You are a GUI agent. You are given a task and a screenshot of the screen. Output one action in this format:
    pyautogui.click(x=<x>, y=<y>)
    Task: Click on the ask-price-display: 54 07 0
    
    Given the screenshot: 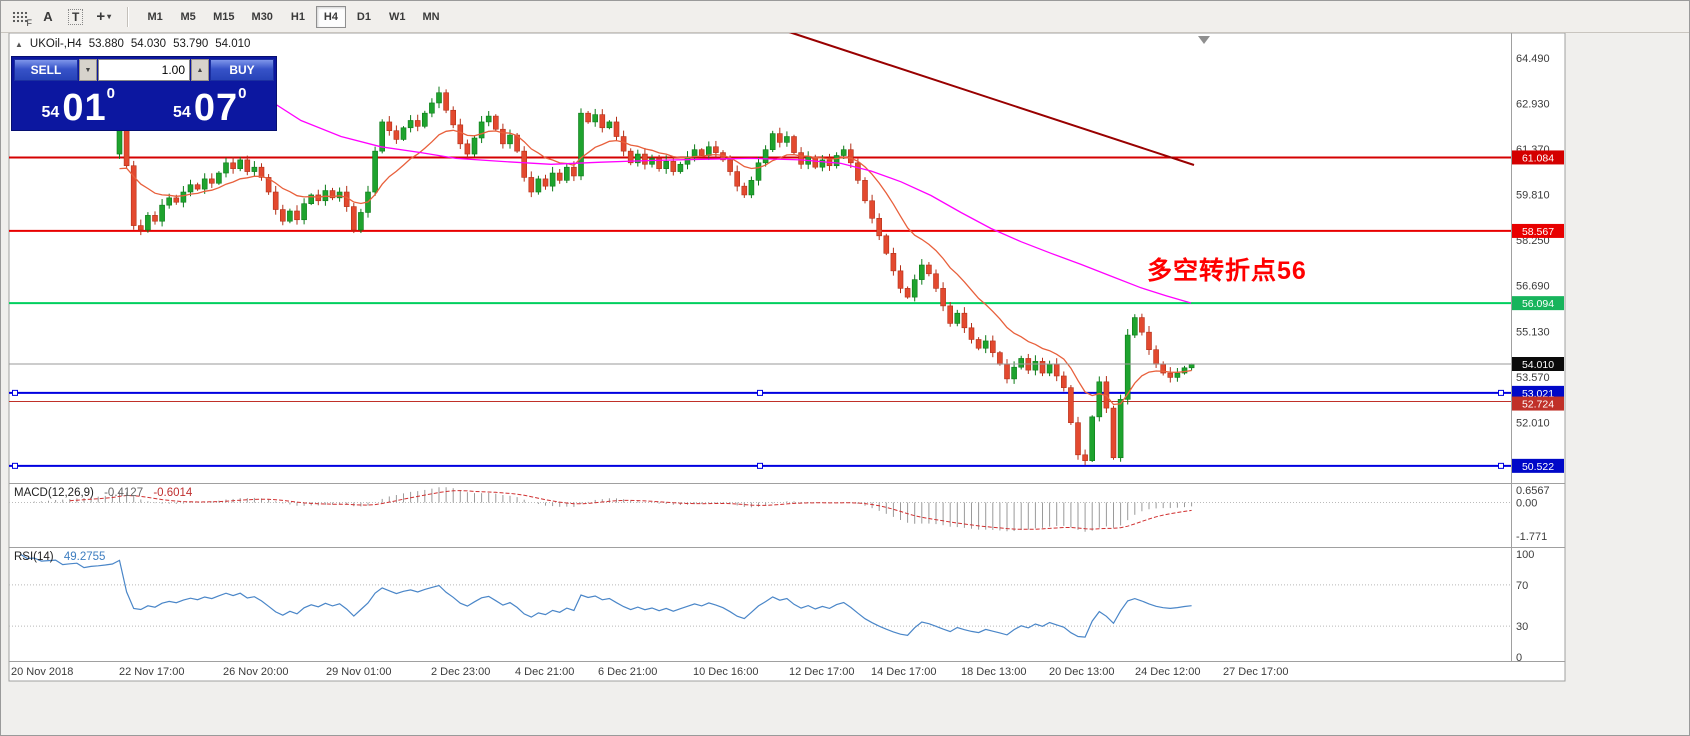 What is the action you would take?
    pyautogui.click(x=210, y=105)
    